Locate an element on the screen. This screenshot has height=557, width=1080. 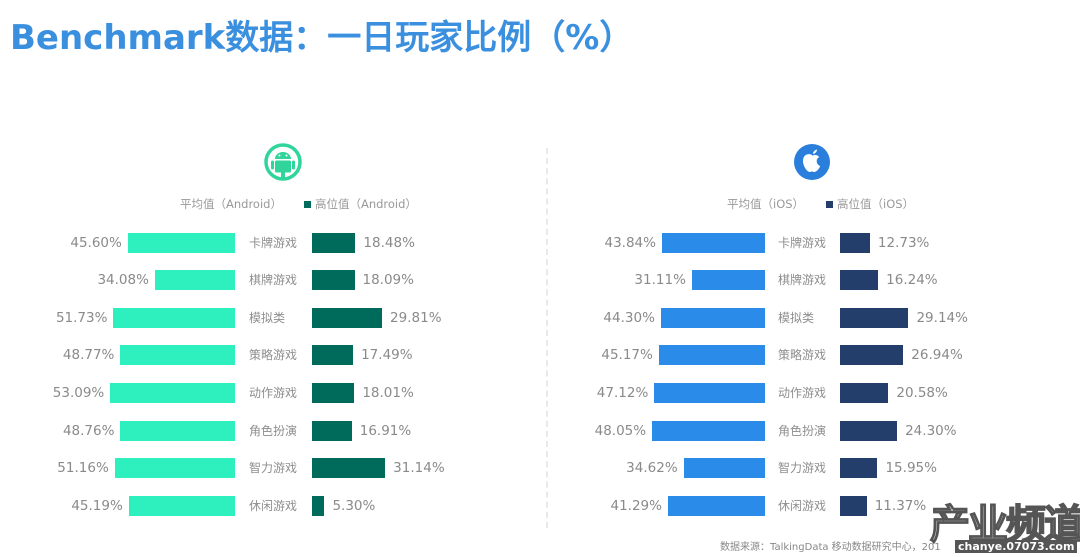
legend-android-high: 高位值（Android） is located at coordinates (365, 204).